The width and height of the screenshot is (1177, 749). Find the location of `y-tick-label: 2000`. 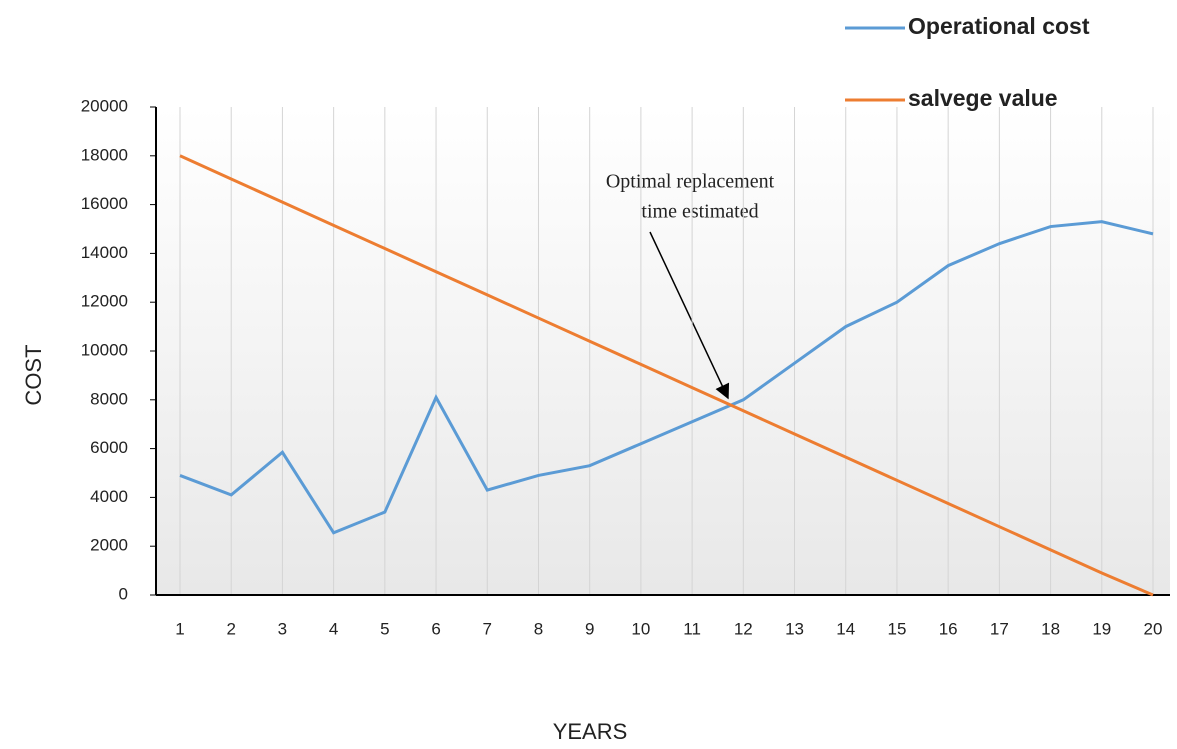

y-tick-label: 2000 is located at coordinates (109, 545).